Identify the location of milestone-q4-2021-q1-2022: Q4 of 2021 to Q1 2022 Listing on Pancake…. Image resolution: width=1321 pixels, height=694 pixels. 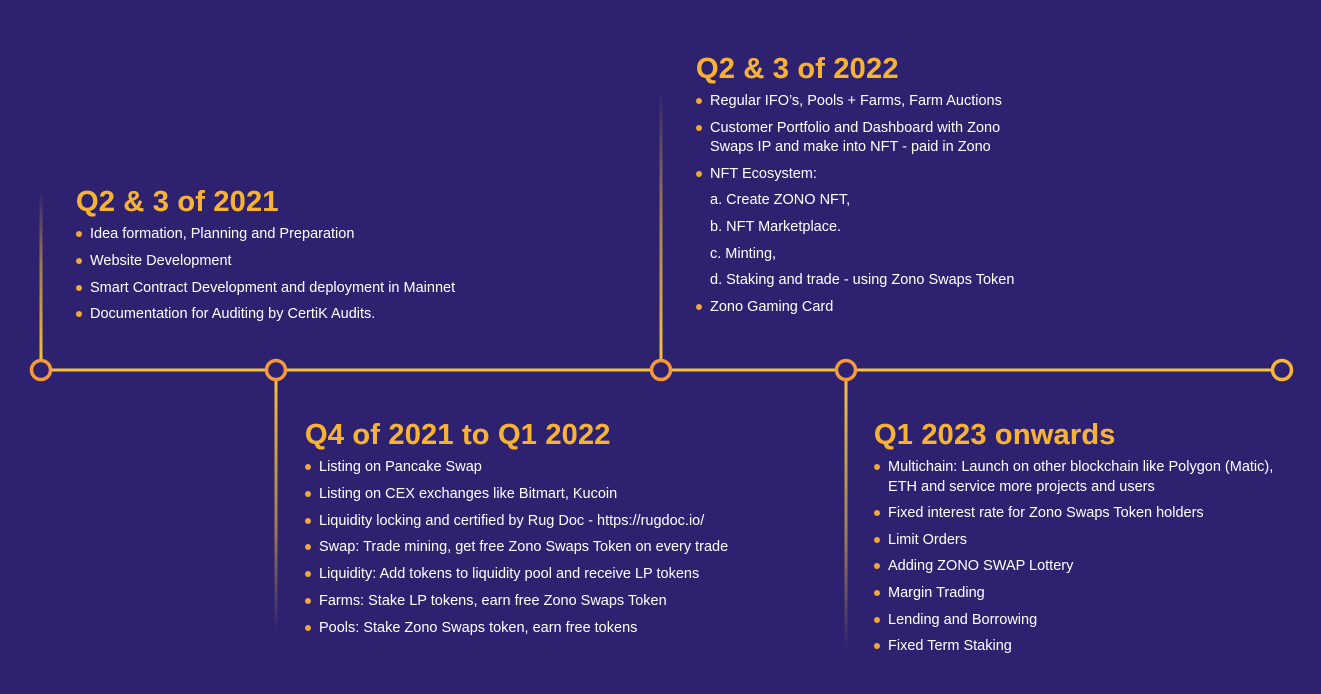
(516, 532).